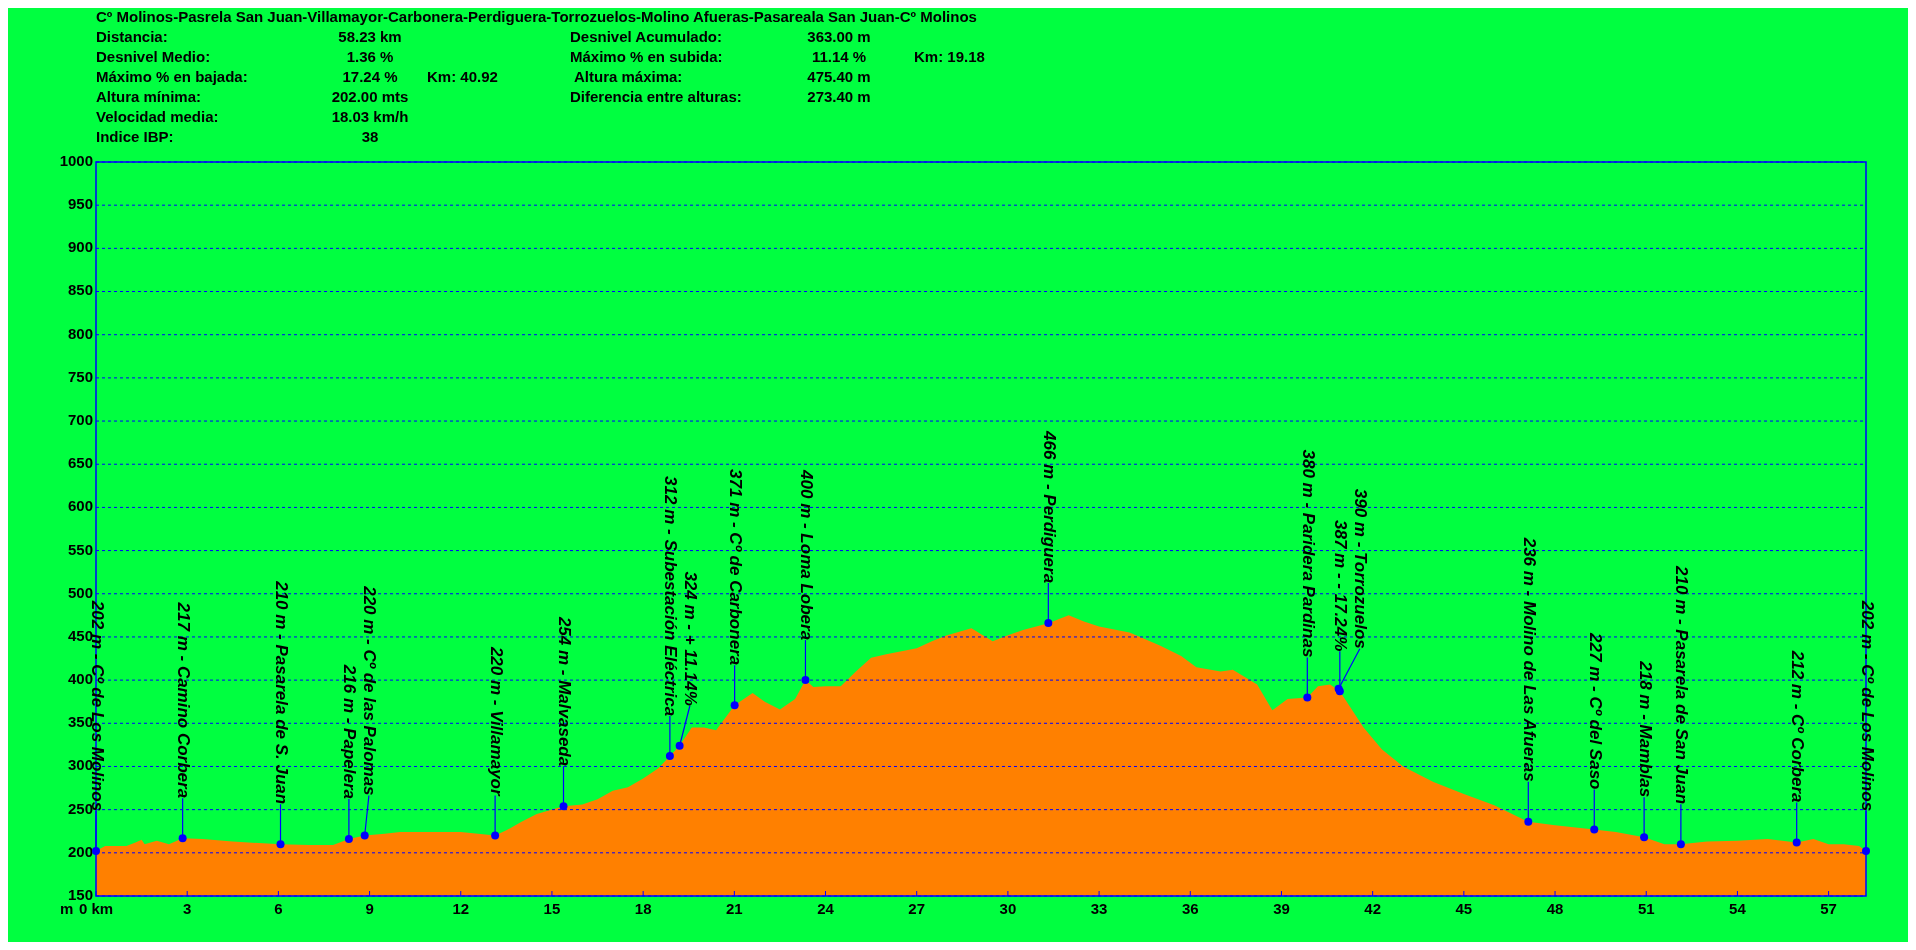  What do you see at coordinates (671, 596) in the screenshot?
I see `annotation: 312 m - Subestación Eléctrica` at bounding box center [671, 596].